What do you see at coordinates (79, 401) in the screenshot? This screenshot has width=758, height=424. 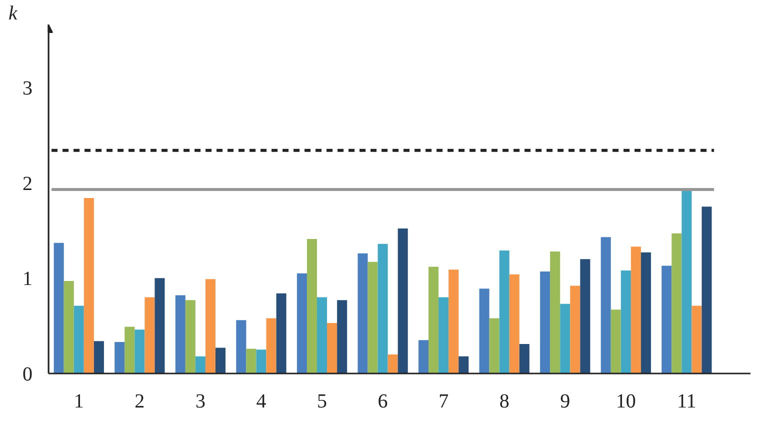 I see `x-tick-label: 1` at bounding box center [79, 401].